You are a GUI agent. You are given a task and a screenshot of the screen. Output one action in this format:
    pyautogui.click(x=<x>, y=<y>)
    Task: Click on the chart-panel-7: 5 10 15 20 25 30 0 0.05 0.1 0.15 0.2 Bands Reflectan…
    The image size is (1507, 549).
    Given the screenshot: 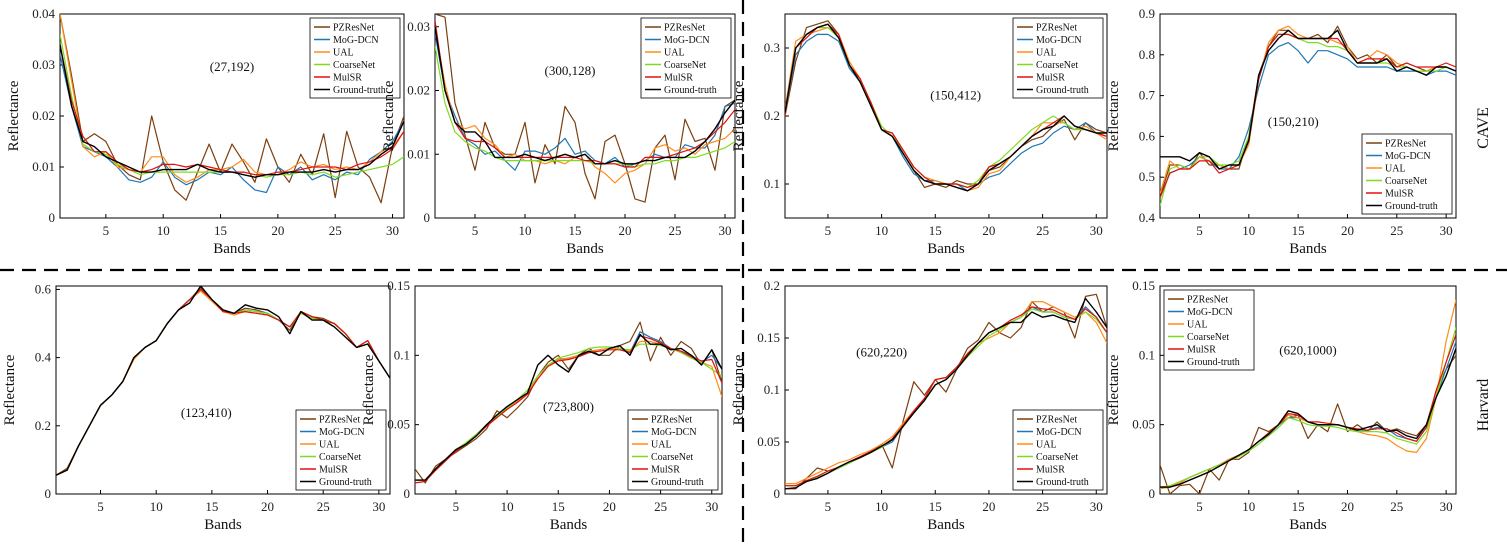 What is the action you would take?
    pyautogui.click(x=919, y=405)
    